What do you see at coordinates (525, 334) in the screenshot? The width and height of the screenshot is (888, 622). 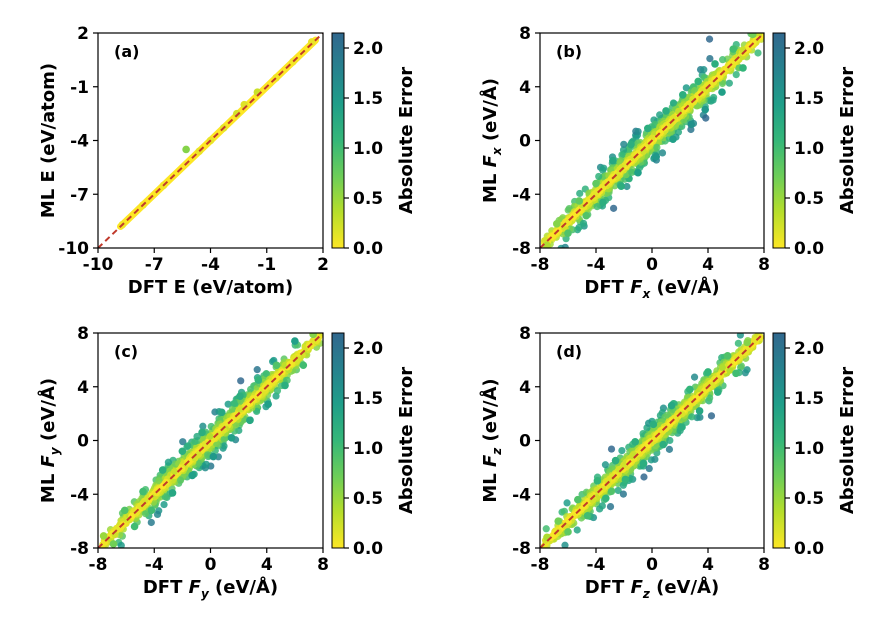 I see `y-tick-label: 8` at bounding box center [525, 334].